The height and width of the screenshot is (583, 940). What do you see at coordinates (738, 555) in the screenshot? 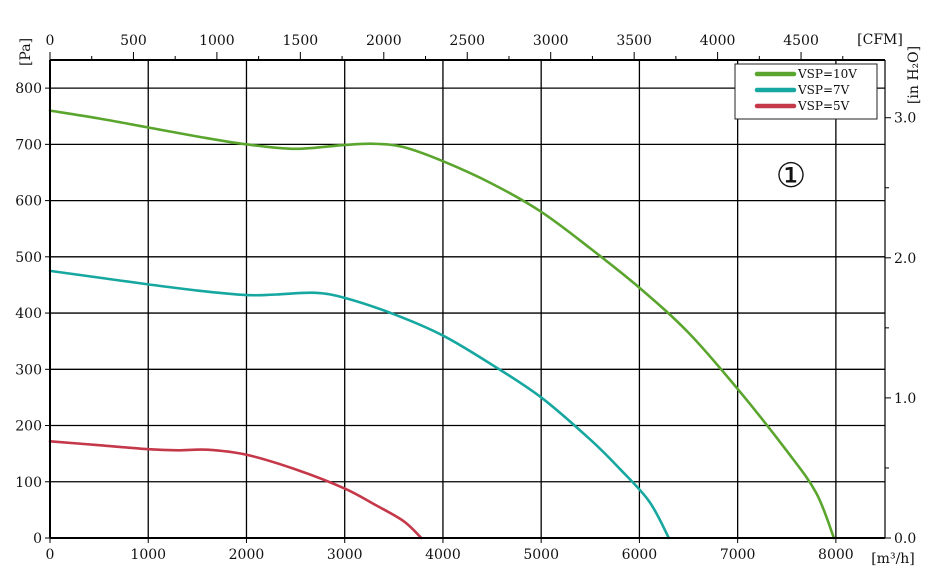
I see `x-tick-label-7: 7000` at bounding box center [738, 555].